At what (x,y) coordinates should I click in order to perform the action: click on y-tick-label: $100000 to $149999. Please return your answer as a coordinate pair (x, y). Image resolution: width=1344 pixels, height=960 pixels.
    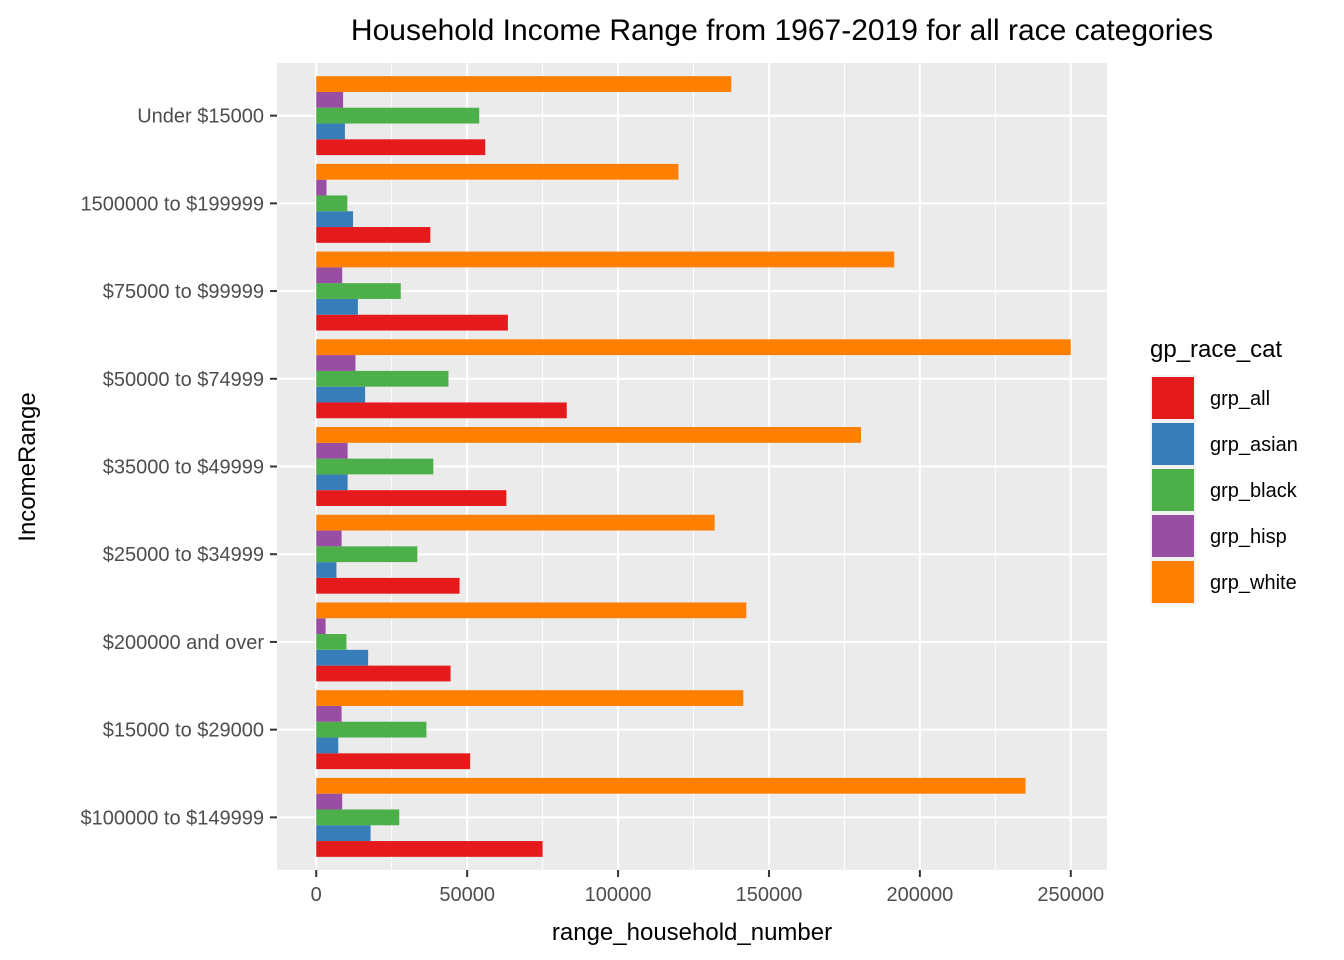
    Looking at the image, I should click on (172, 818).